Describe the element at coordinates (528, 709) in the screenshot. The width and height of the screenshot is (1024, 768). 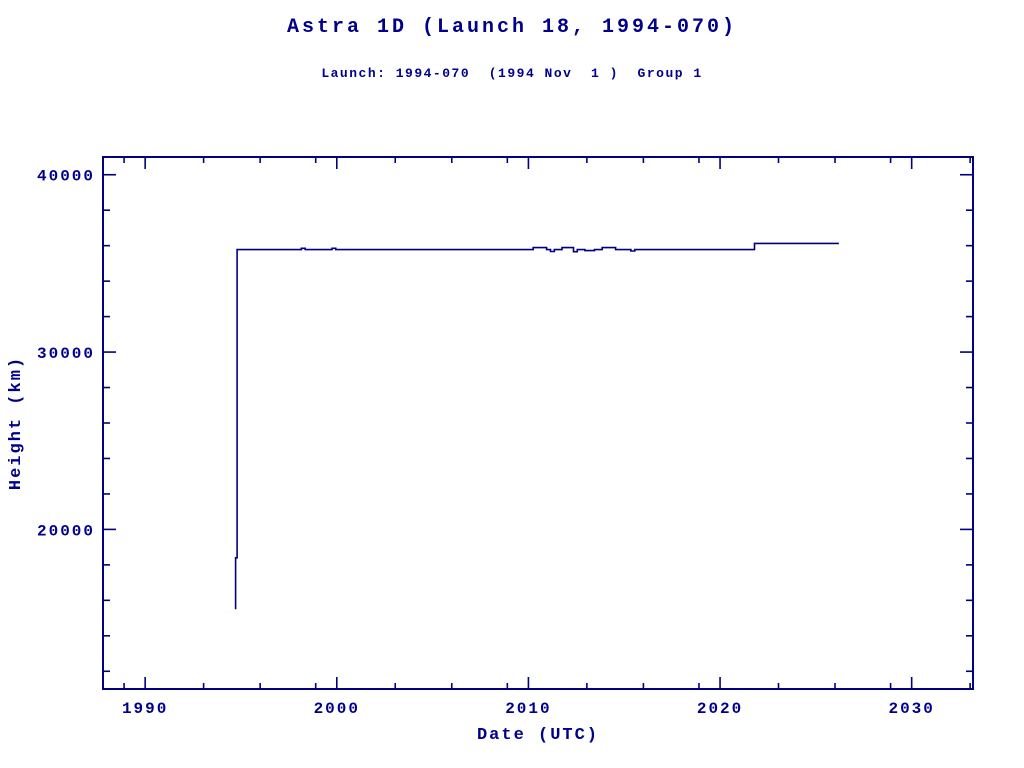
I see `x-tick-label: 2010` at that location.